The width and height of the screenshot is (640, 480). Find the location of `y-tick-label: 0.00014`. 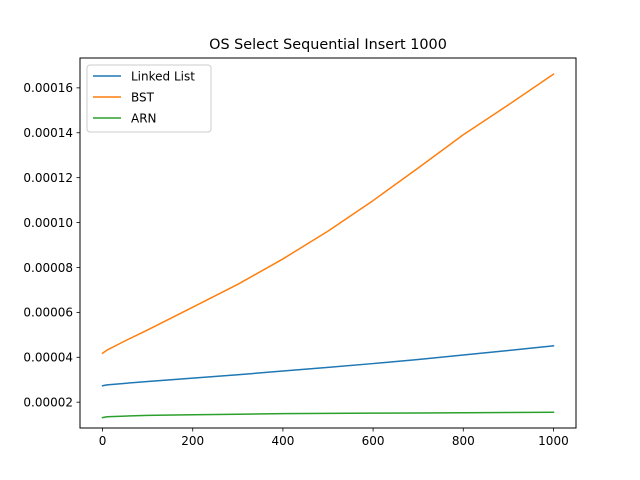

y-tick-label: 0.00014 is located at coordinates (48, 133).